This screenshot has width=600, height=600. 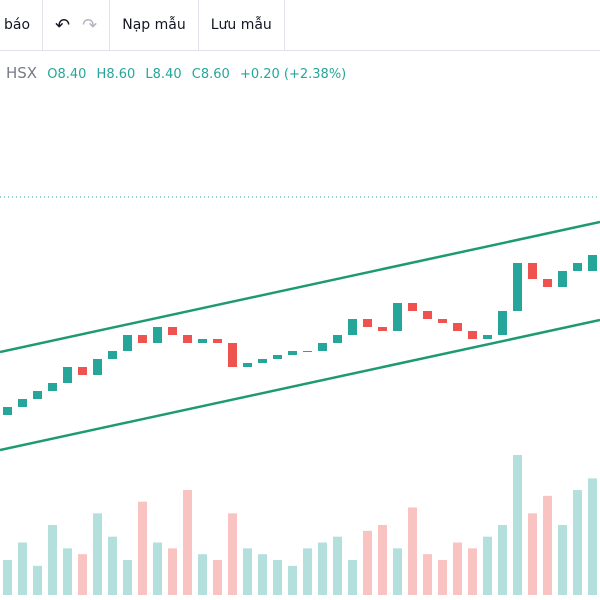 What do you see at coordinates (90, 25) in the screenshot?
I see `redo: ↷` at bounding box center [90, 25].